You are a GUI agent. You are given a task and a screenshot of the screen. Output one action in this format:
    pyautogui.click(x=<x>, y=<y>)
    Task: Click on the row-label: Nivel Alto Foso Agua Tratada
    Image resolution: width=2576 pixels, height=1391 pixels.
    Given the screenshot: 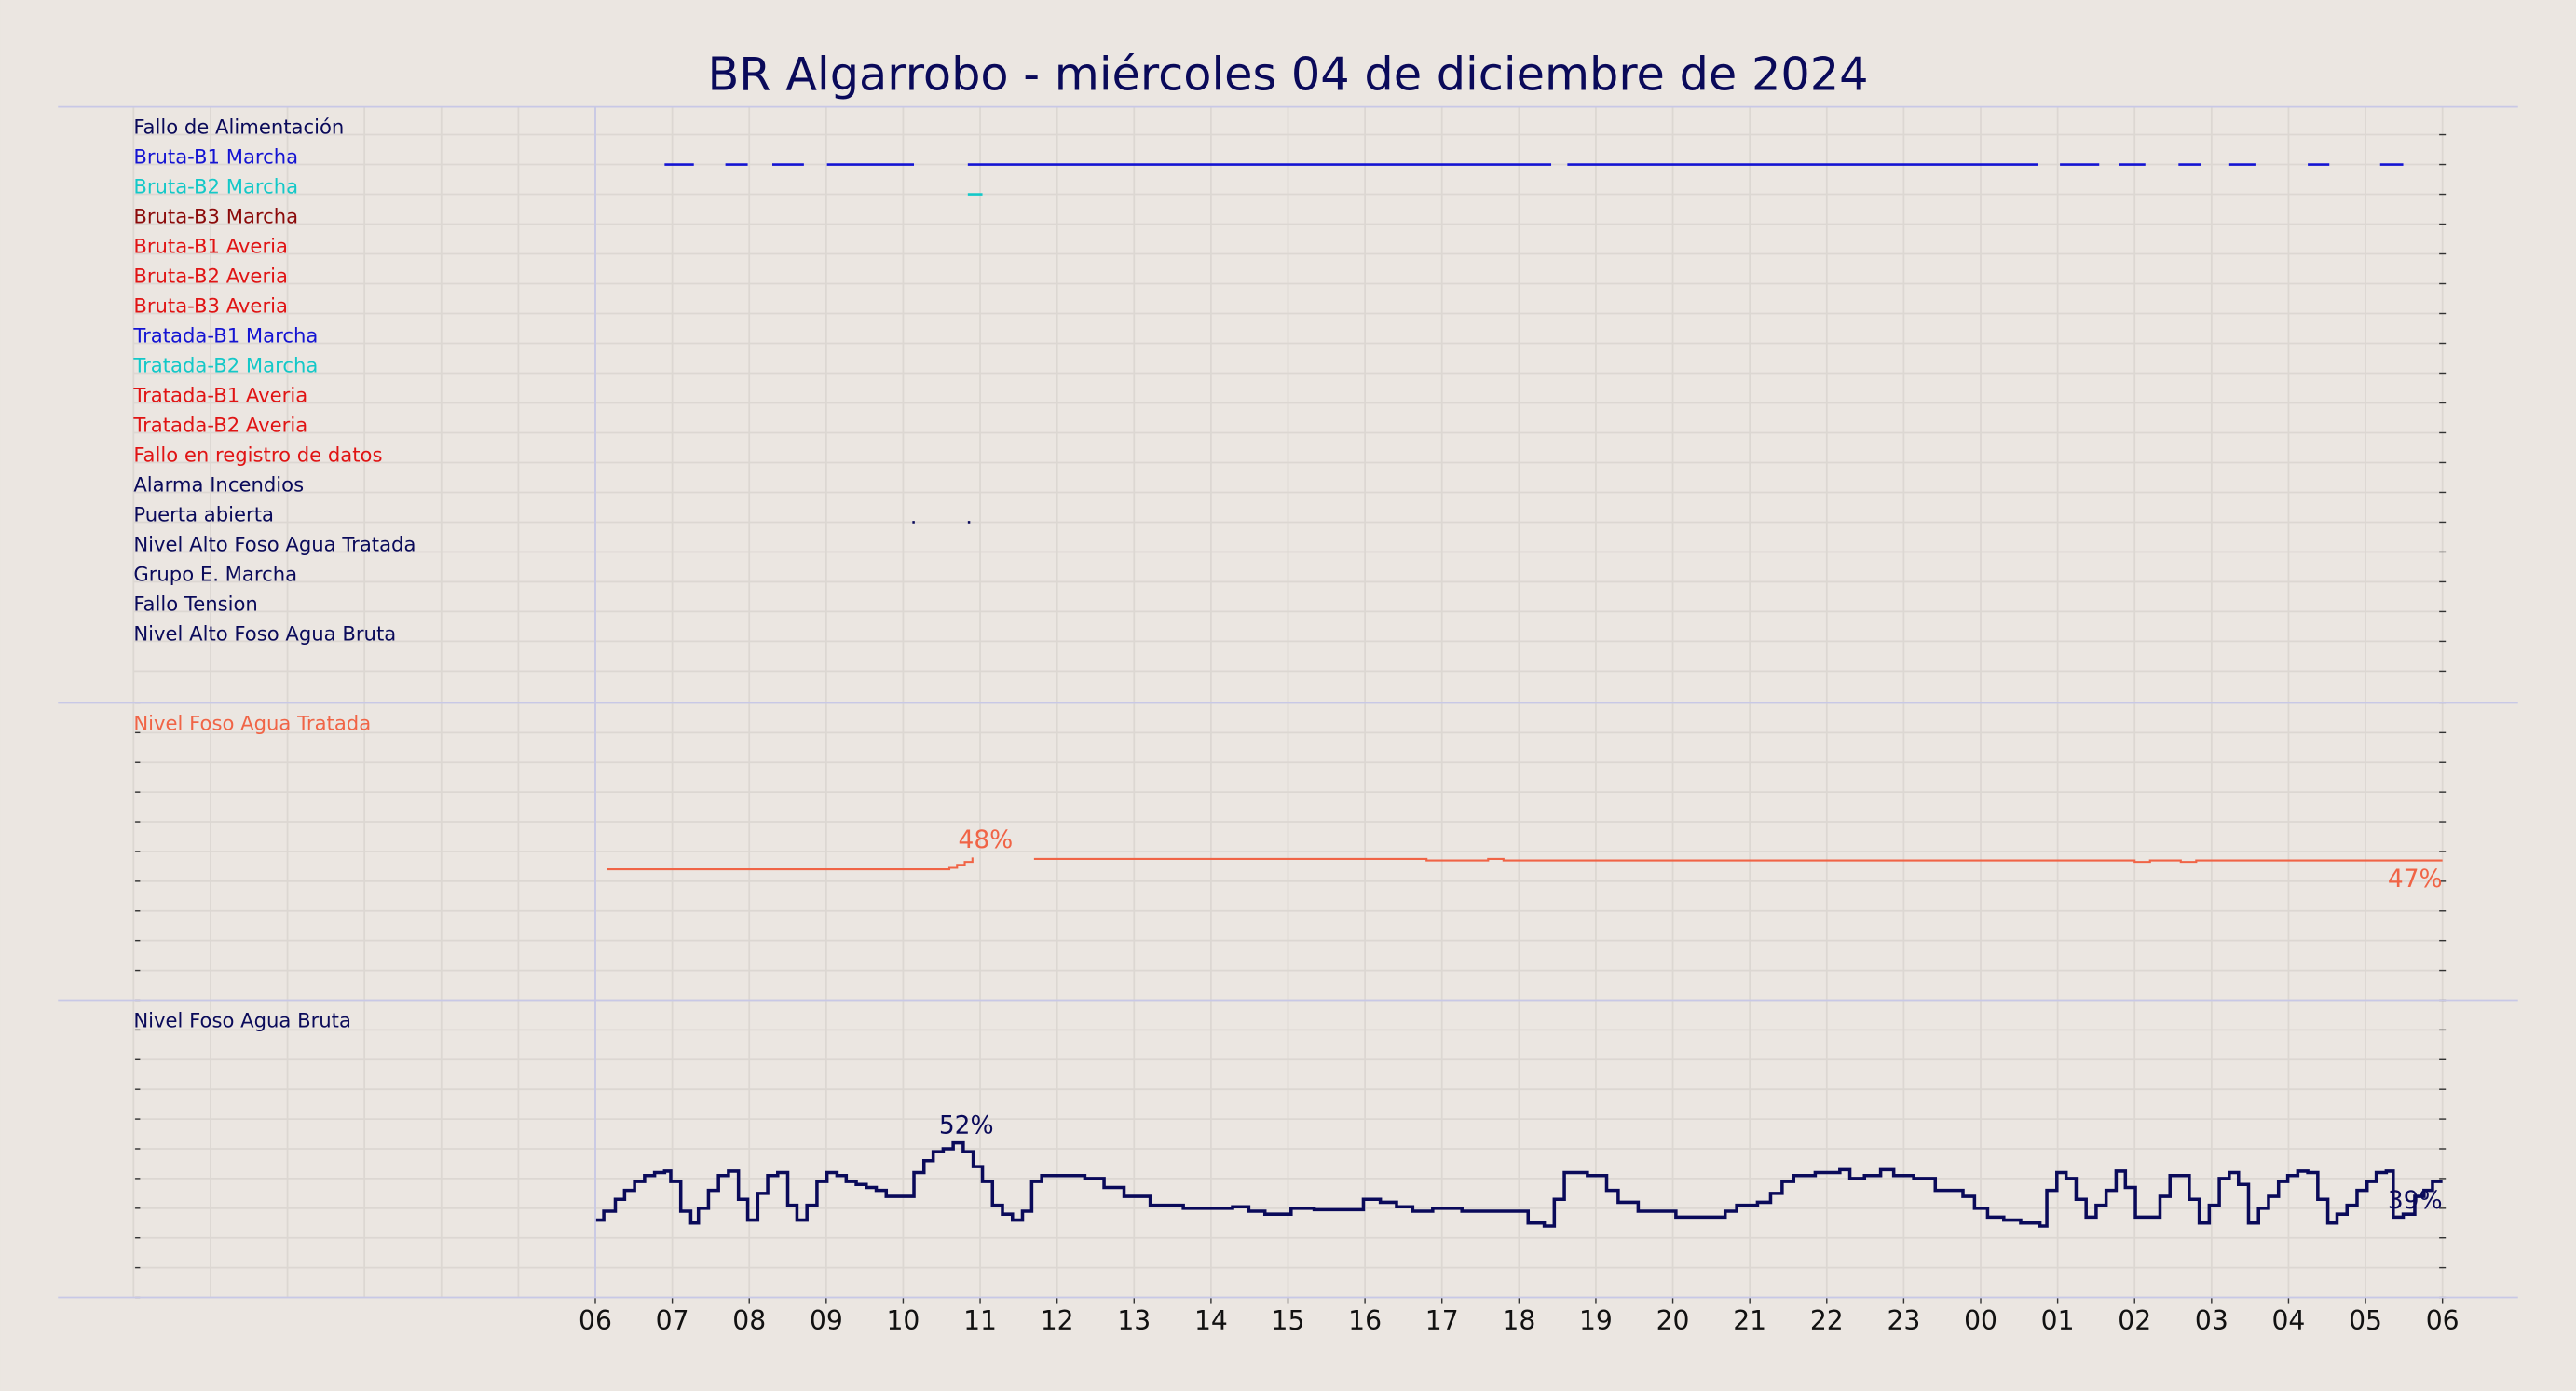 What is the action you would take?
    pyautogui.click(x=274, y=543)
    